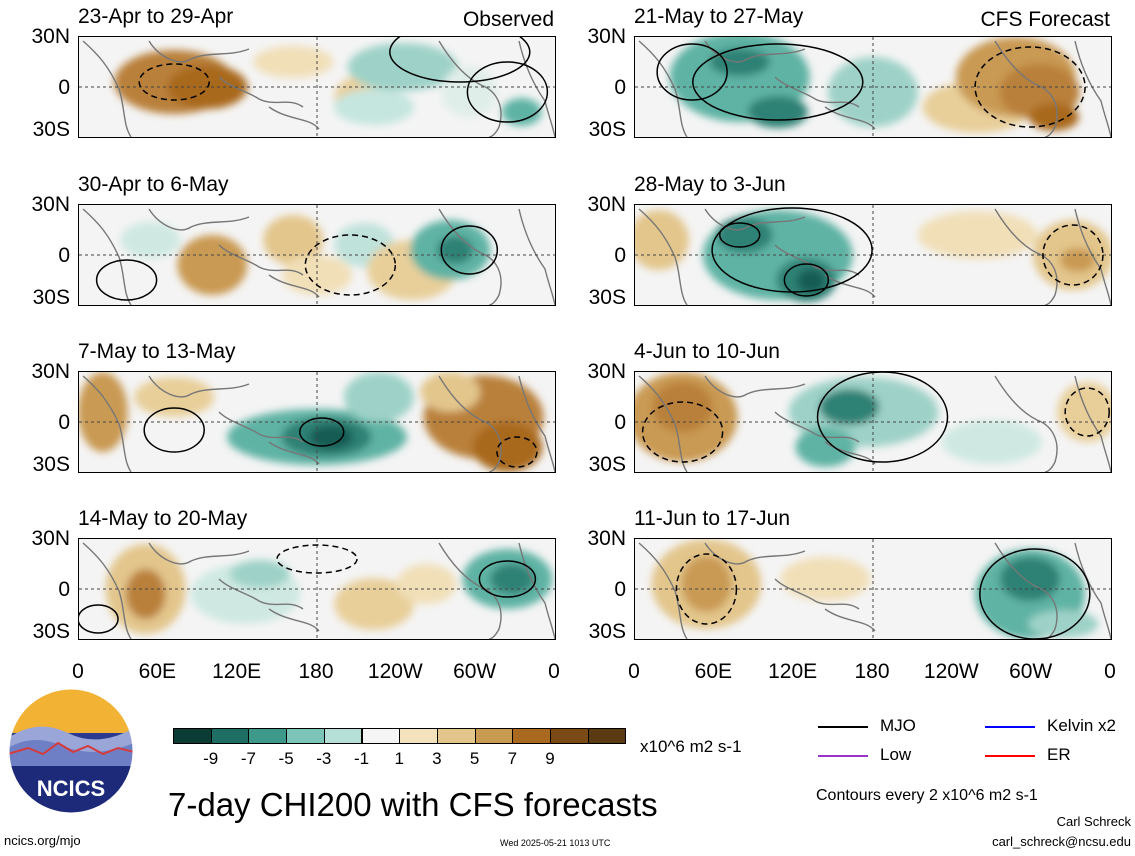  Describe the element at coordinates (413, 804) in the screenshot. I see `main-title: 7-day CHI200 with CFS forecasts` at that location.